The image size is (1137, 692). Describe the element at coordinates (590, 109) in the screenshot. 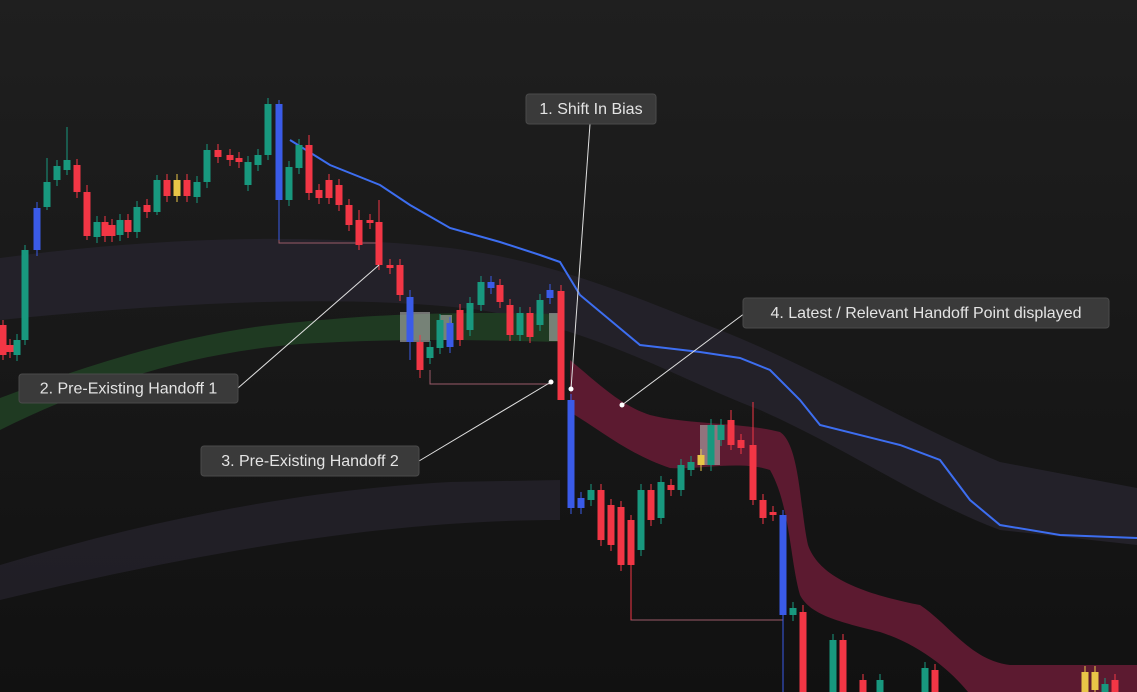

I see `annotation-label: 1. Shift In Bias` at that location.